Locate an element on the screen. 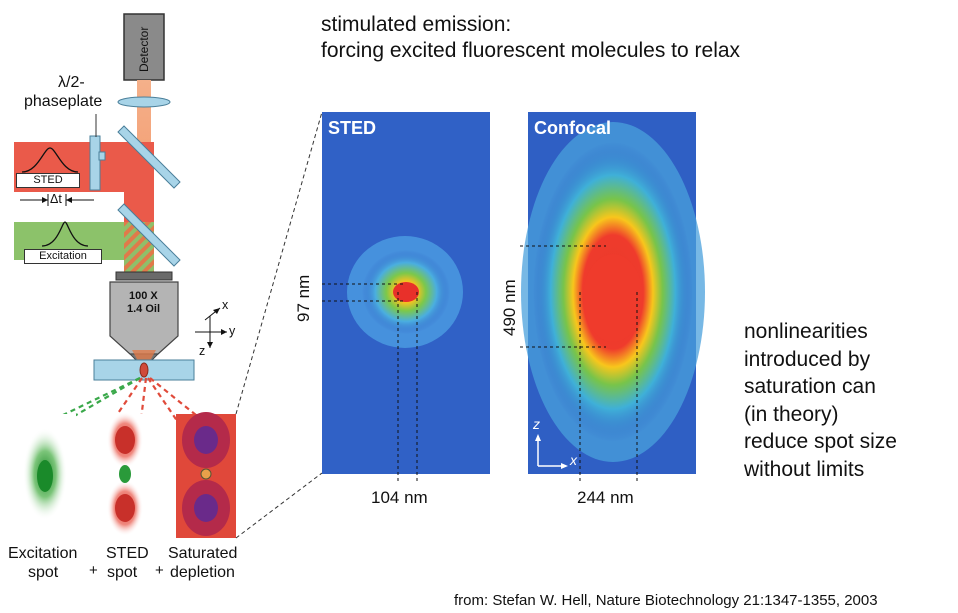 Image resolution: width=958 pixels, height=613 pixels. sted-width-label: 104 nm is located at coordinates (399, 497).